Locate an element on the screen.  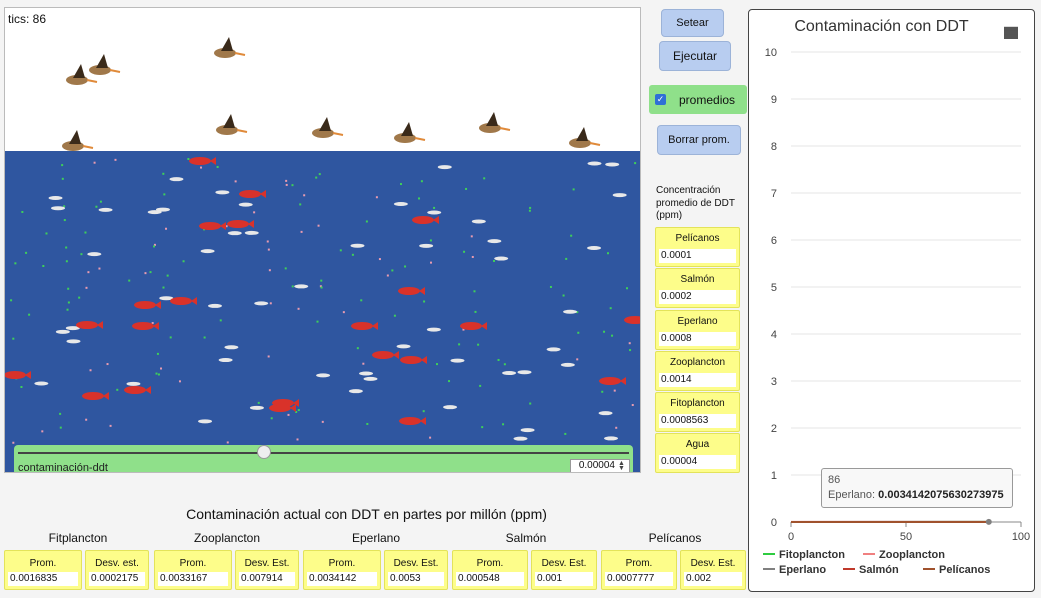
monitor-value: 0.002 is located at coordinates (713, 579).